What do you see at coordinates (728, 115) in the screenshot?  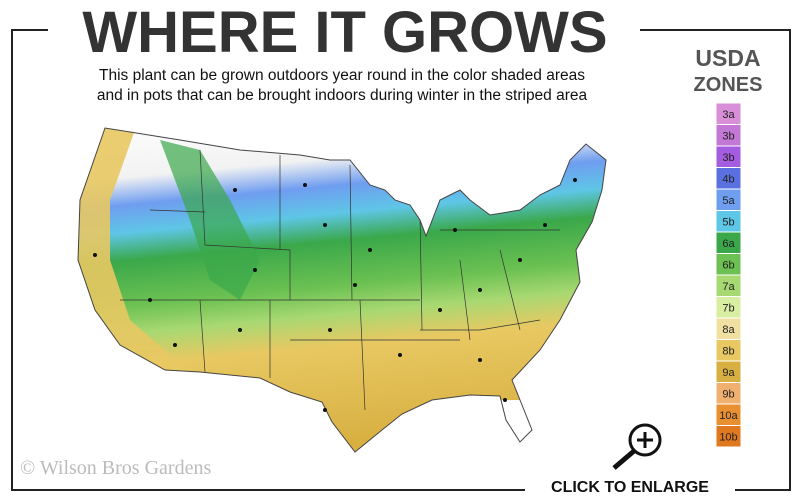 I see `zone-label: 3a` at bounding box center [728, 115].